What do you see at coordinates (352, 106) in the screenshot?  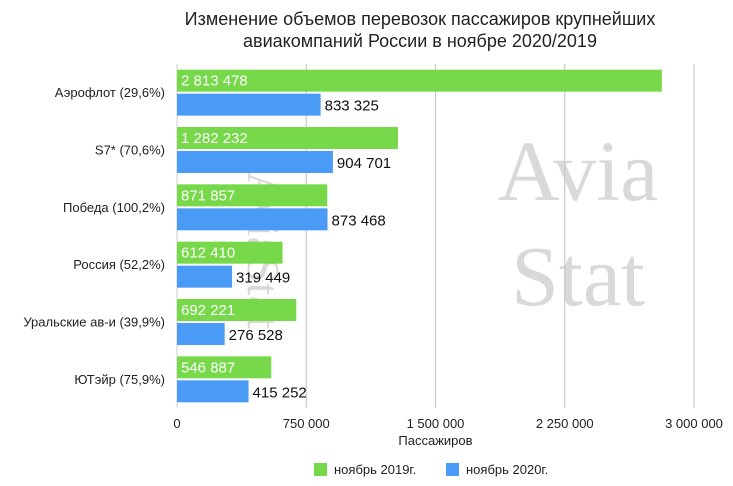 I see `data-label: 833 325` at bounding box center [352, 106].